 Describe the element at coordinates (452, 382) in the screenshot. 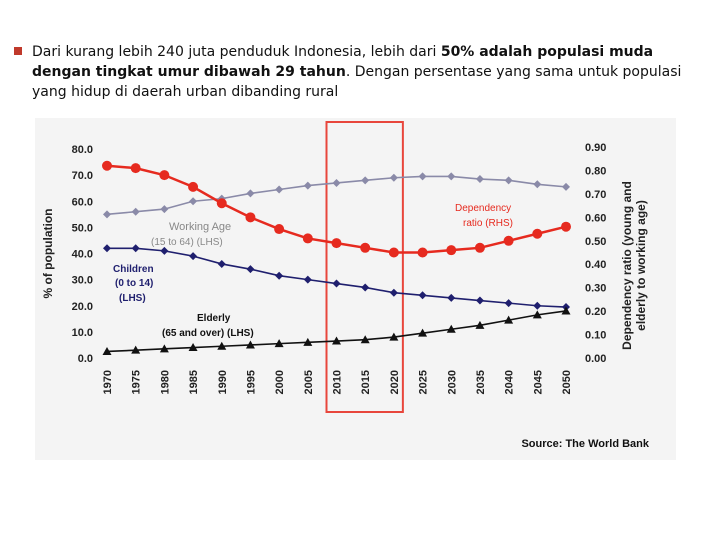

I see `x-tick-label: 2030` at that location.